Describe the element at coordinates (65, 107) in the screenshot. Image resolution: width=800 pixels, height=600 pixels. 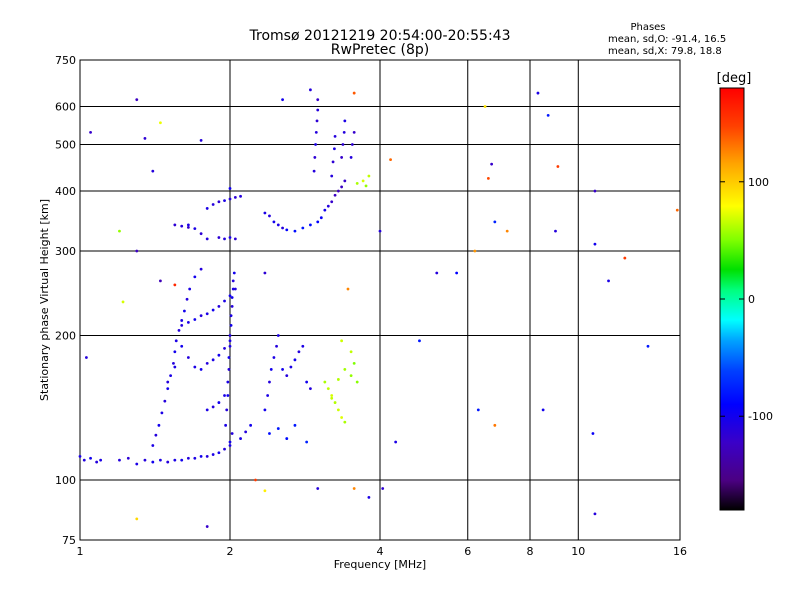
I see `y-tick-label: 600` at that location.